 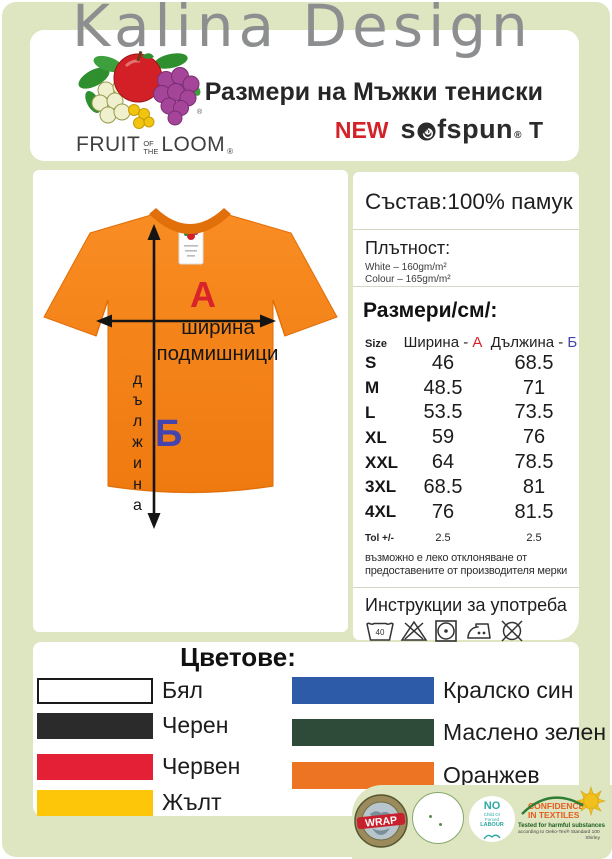 What do you see at coordinates (370, 412) in the screenshot?
I see `size-cell-size: L` at bounding box center [370, 412].